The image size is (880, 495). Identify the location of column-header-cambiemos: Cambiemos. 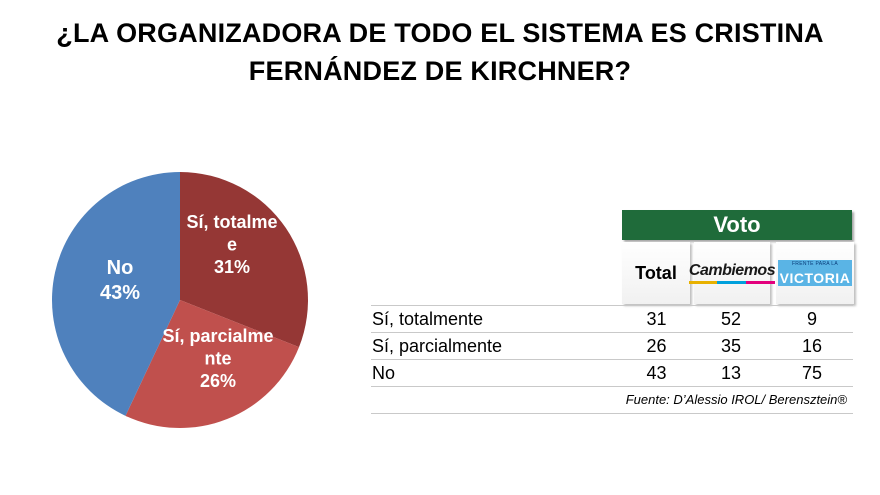
(732, 273).